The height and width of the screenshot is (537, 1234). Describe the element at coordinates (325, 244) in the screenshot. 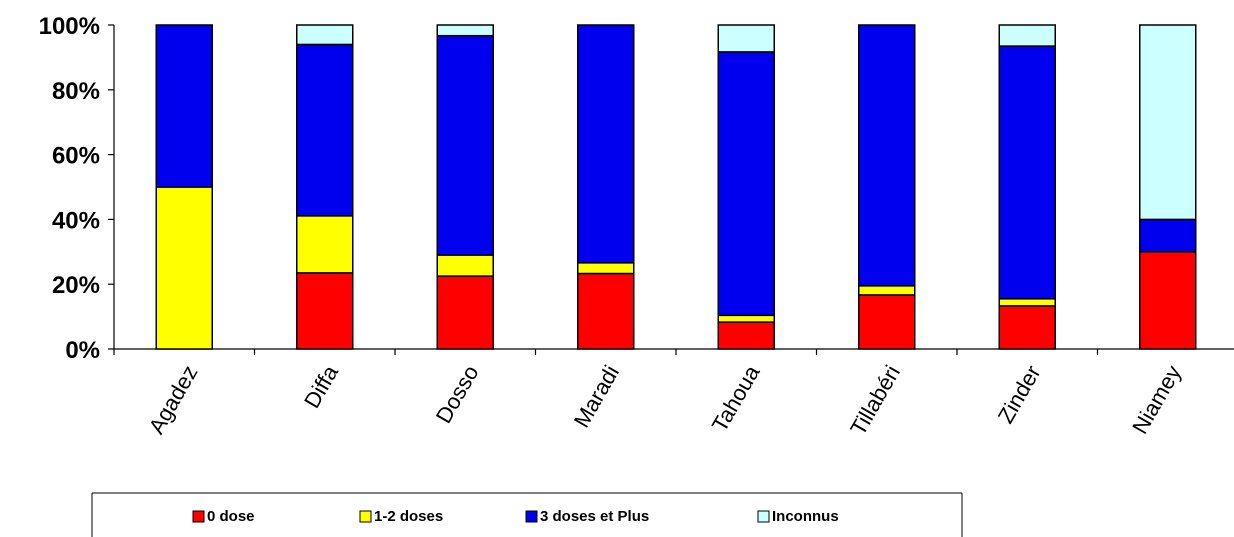

I see `bar-segment-1-2-doses-diffa` at that location.